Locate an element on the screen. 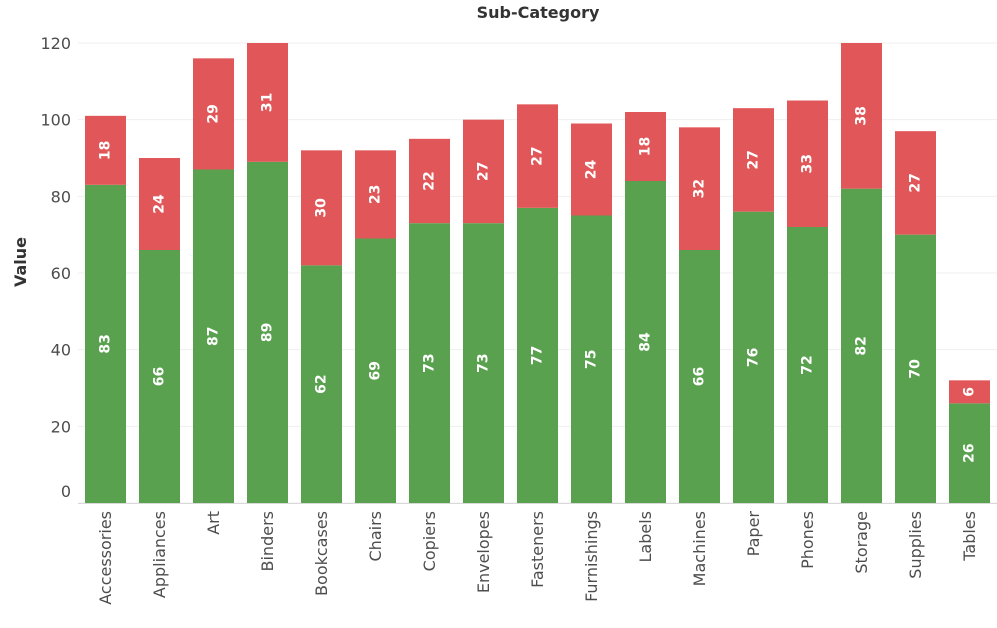 Image resolution: width=997 pixels, height=628 pixels. bar-value-label: 82 is located at coordinates (862, 345).